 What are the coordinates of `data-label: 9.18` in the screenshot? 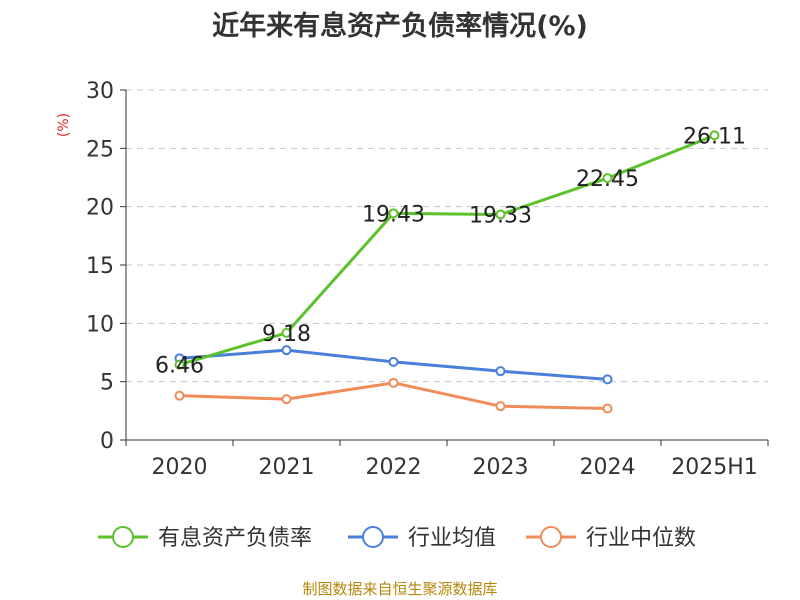 It's located at (286, 334).